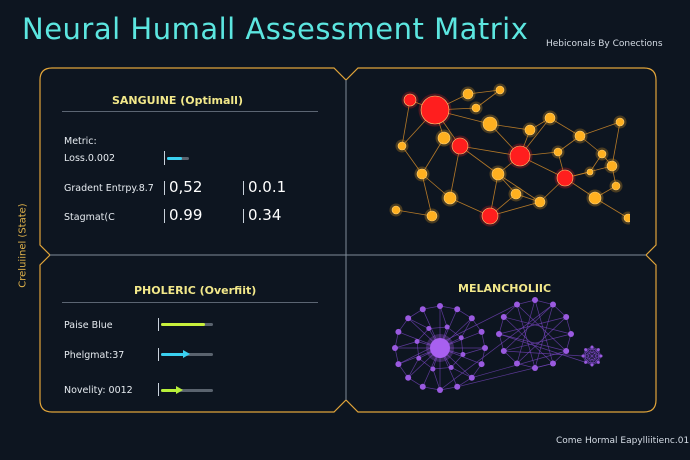  What do you see at coordinates (195, 290) in the screenshot?
I see `pholeric-heading: PHOLERIC (Overfiit)` at bounding box center [195, 290].